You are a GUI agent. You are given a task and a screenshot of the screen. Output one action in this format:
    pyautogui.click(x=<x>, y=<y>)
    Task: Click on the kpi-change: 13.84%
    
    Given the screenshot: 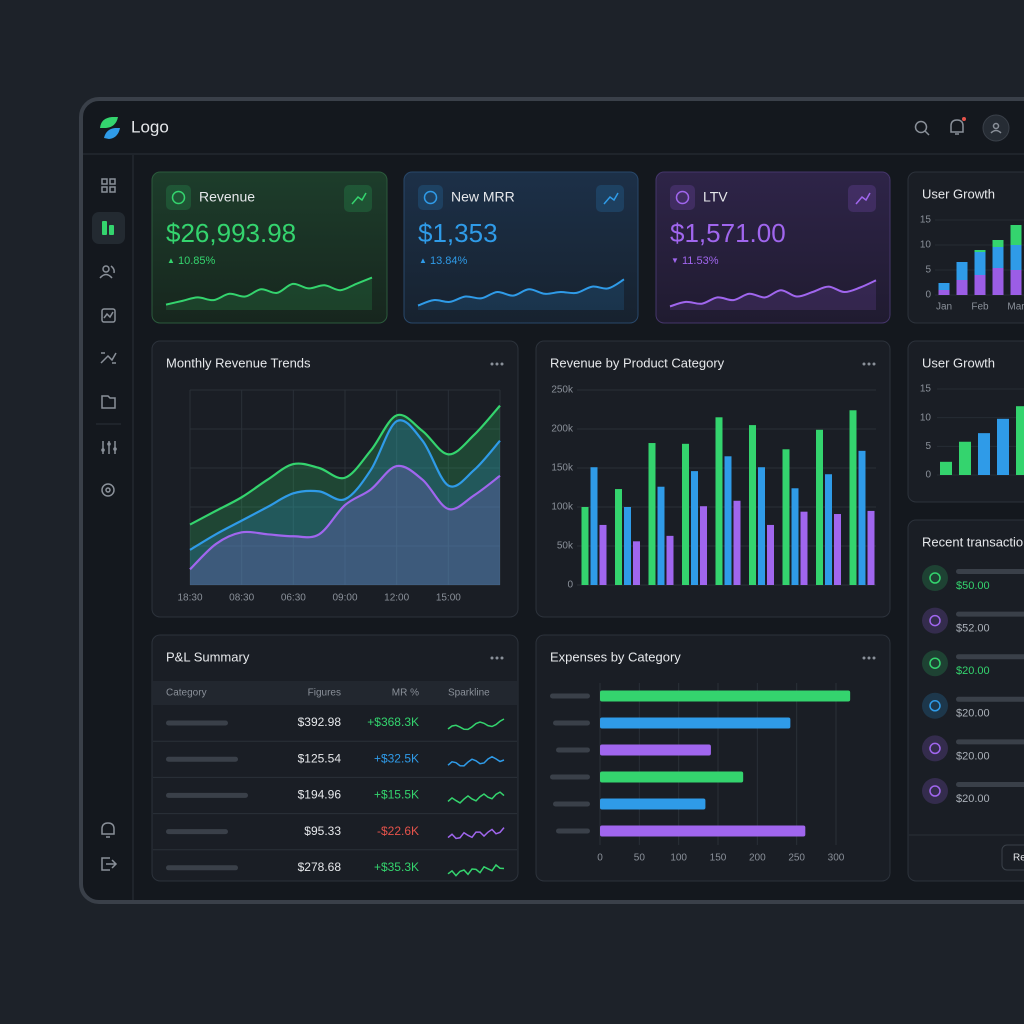 What is the action you would take?
    pyautogui.click(x=449, y=261)
    